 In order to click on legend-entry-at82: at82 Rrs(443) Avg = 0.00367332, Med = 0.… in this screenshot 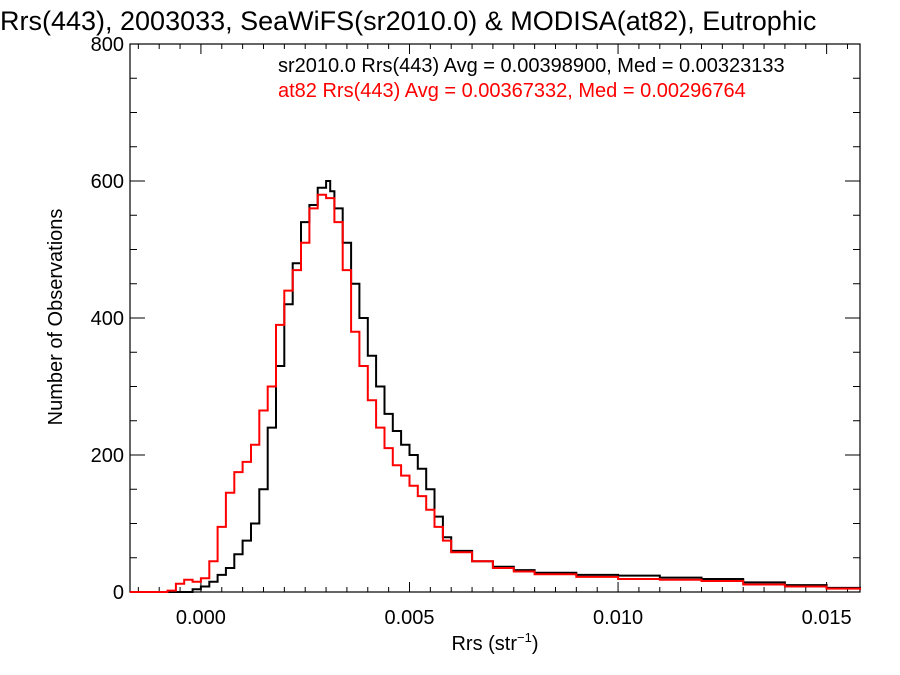, I will do `click(512, 91)`.